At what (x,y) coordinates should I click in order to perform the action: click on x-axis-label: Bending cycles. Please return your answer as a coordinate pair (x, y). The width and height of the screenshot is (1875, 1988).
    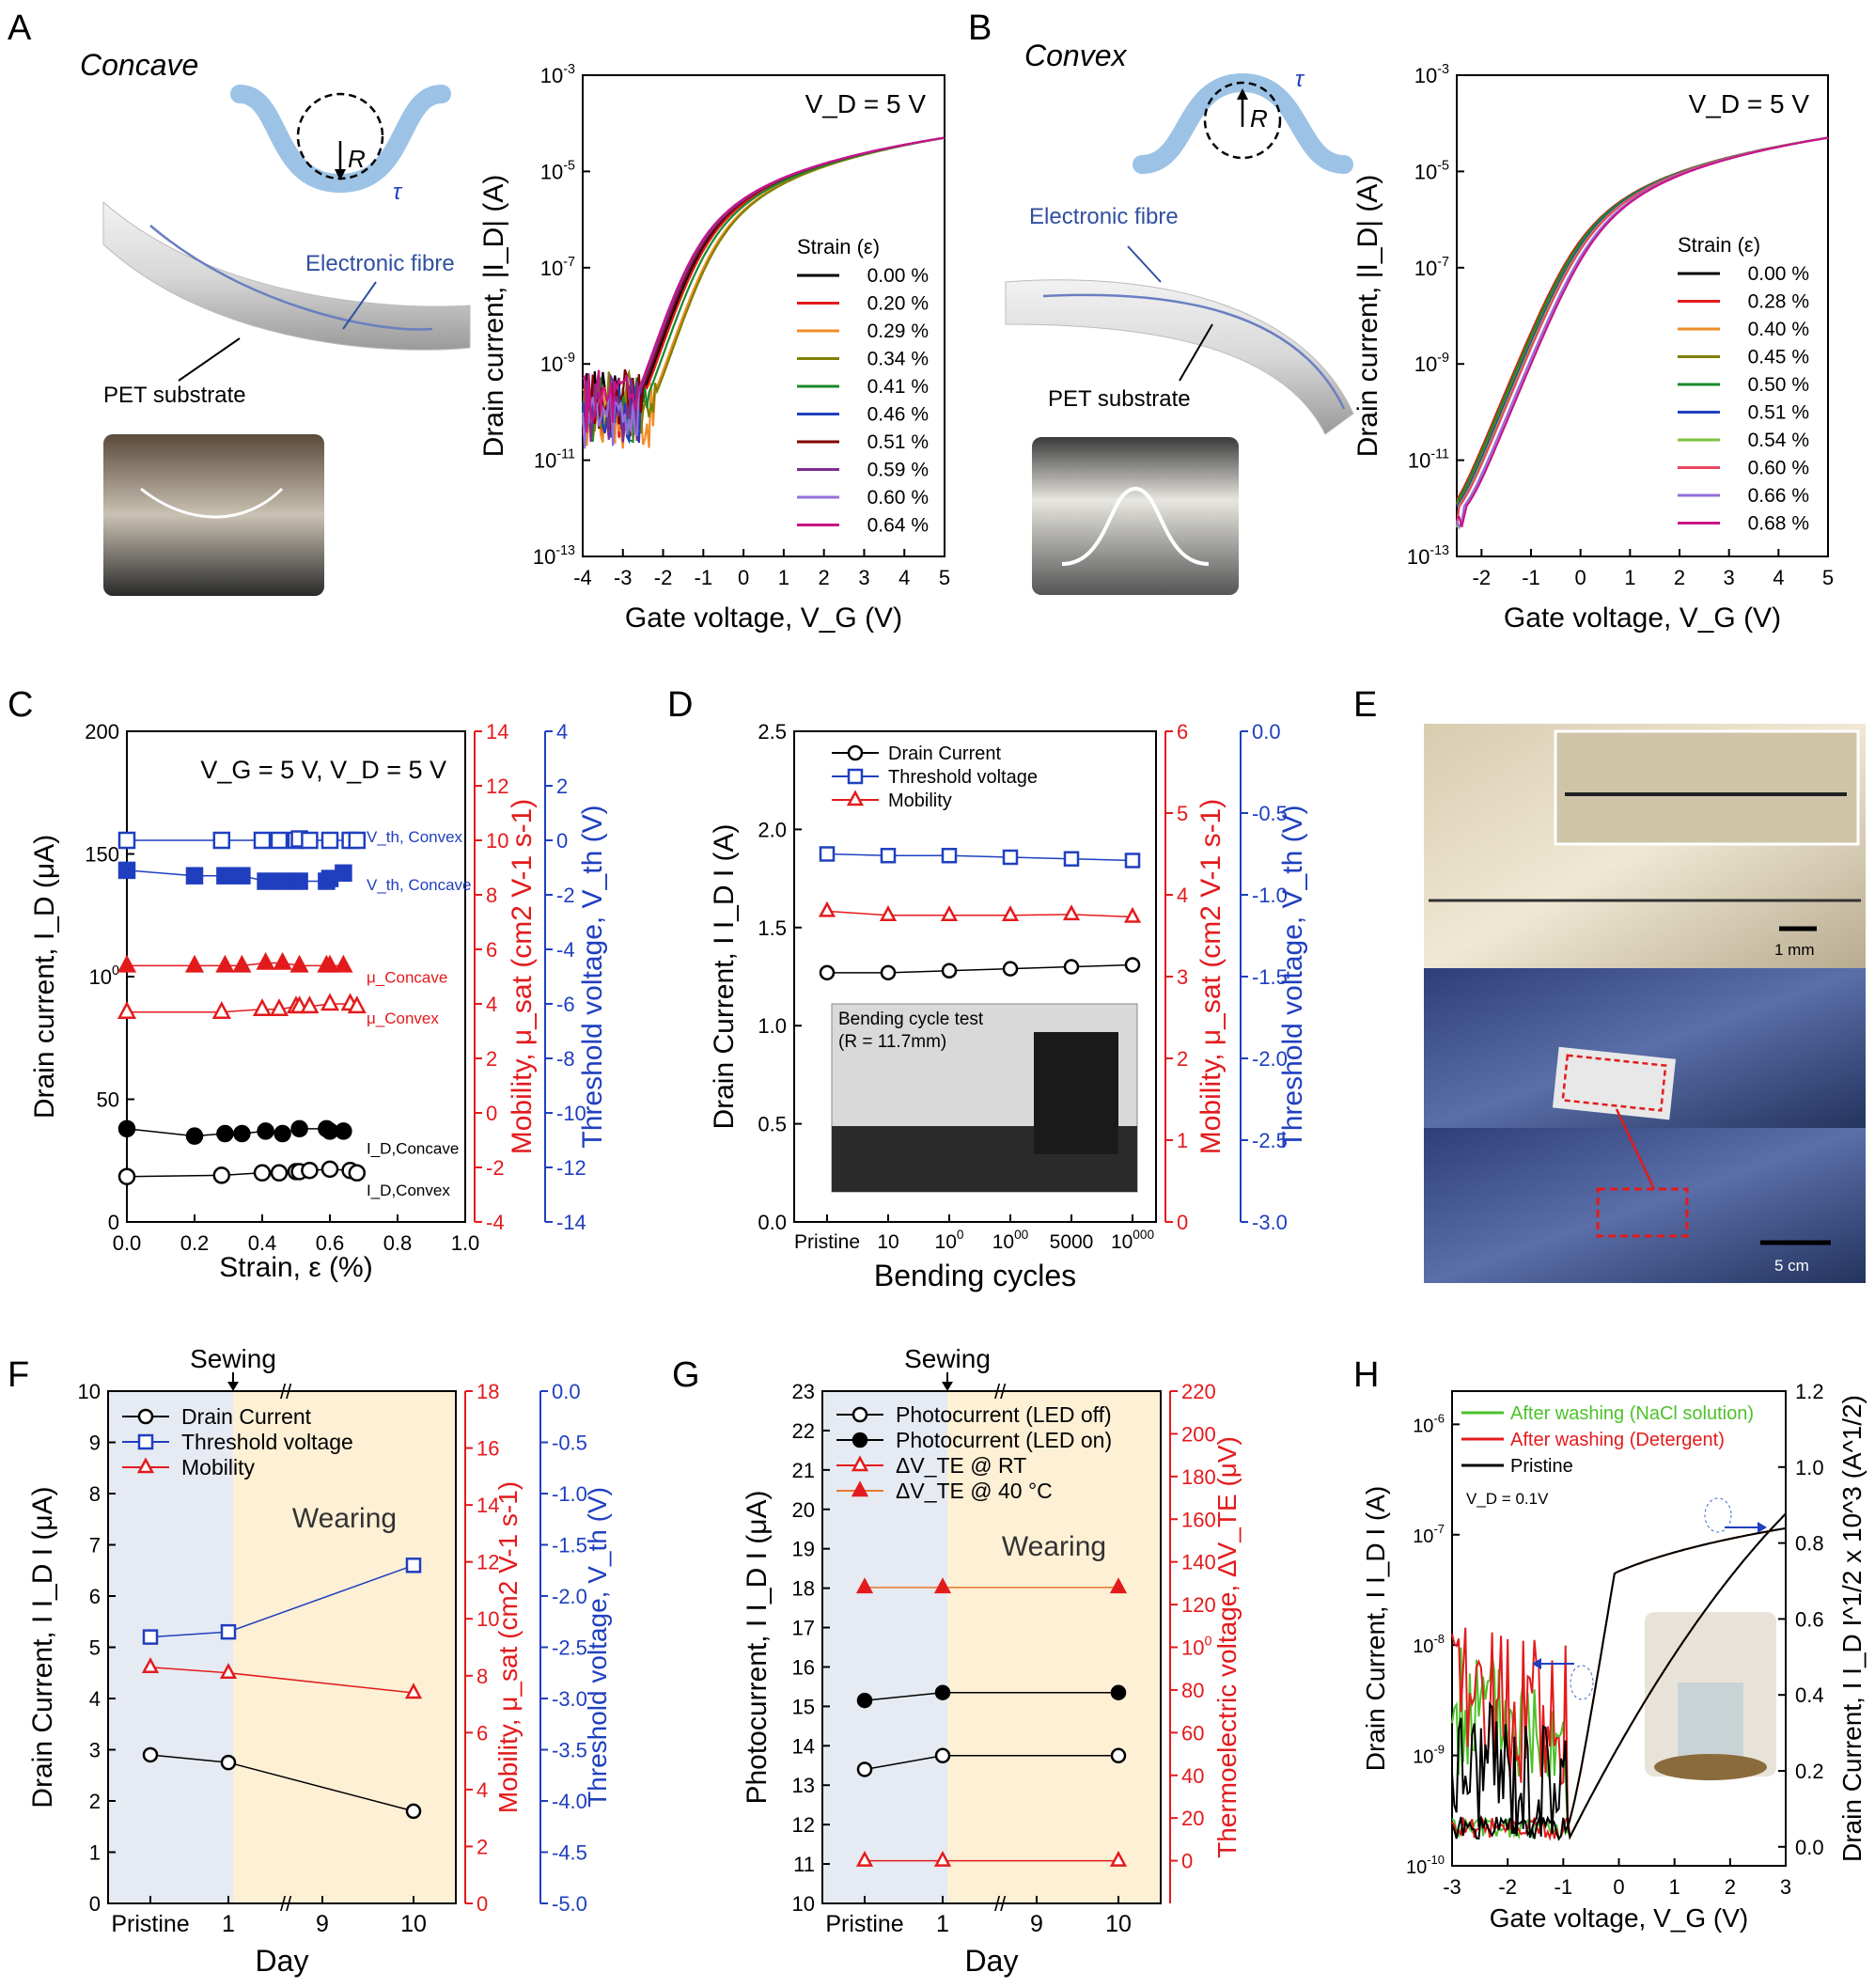
    Looking at the image, I should click on (975, 1276).